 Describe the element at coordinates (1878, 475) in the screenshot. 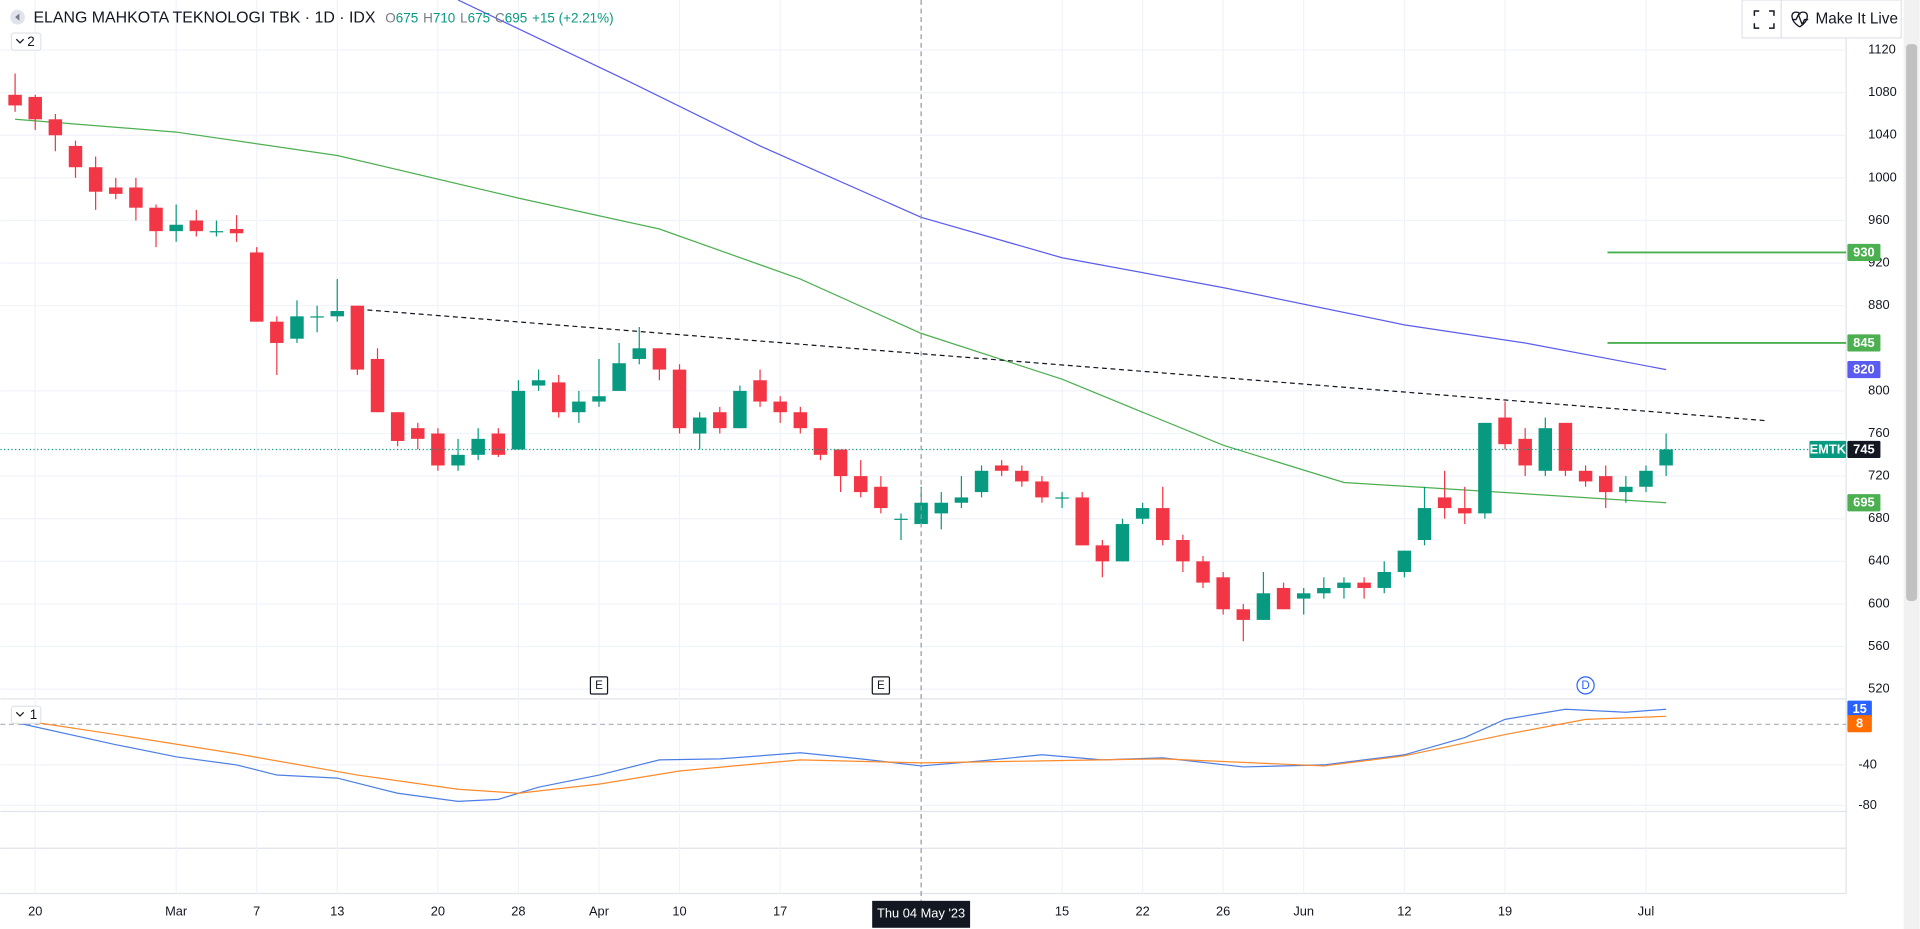

I see `y-tick-label: 720` at that location.